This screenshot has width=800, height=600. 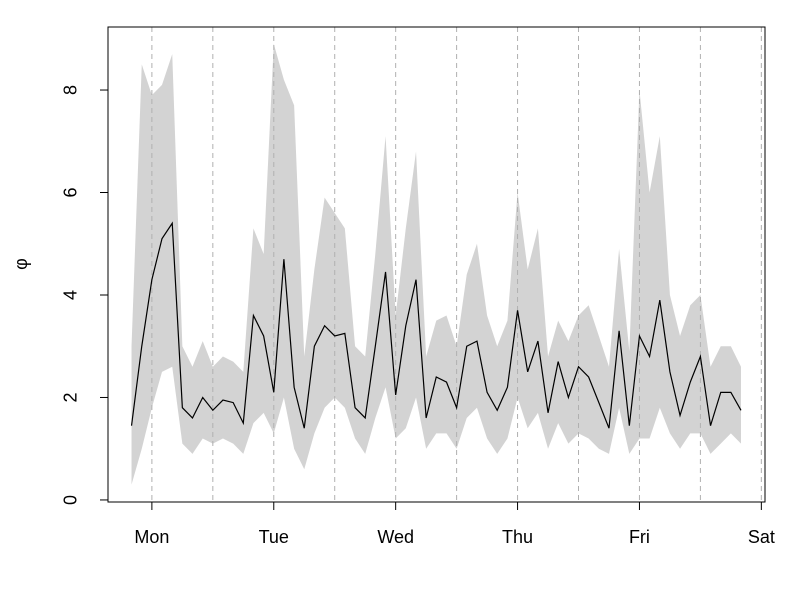 I want to click on x-tick-label: Tue, so click(x=274, y=537).